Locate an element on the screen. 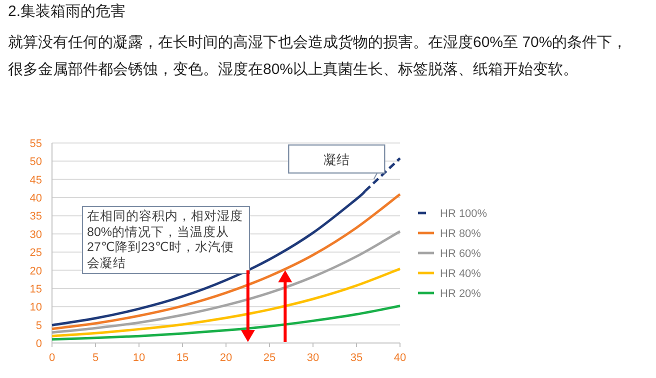 The width and height of the screenshot is (656, 378). y-tick-label: 20 is located at coordinates (36, 271).